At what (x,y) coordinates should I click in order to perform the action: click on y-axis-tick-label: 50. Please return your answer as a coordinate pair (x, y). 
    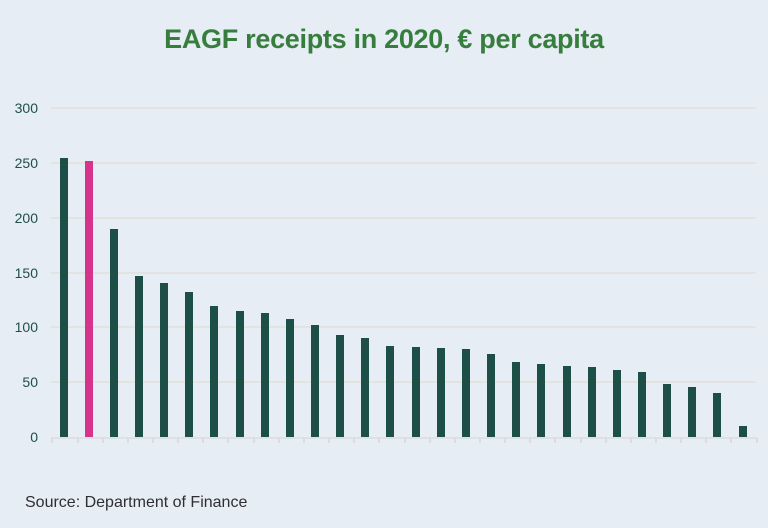
    Looking at the image, I should click on (30, 382).